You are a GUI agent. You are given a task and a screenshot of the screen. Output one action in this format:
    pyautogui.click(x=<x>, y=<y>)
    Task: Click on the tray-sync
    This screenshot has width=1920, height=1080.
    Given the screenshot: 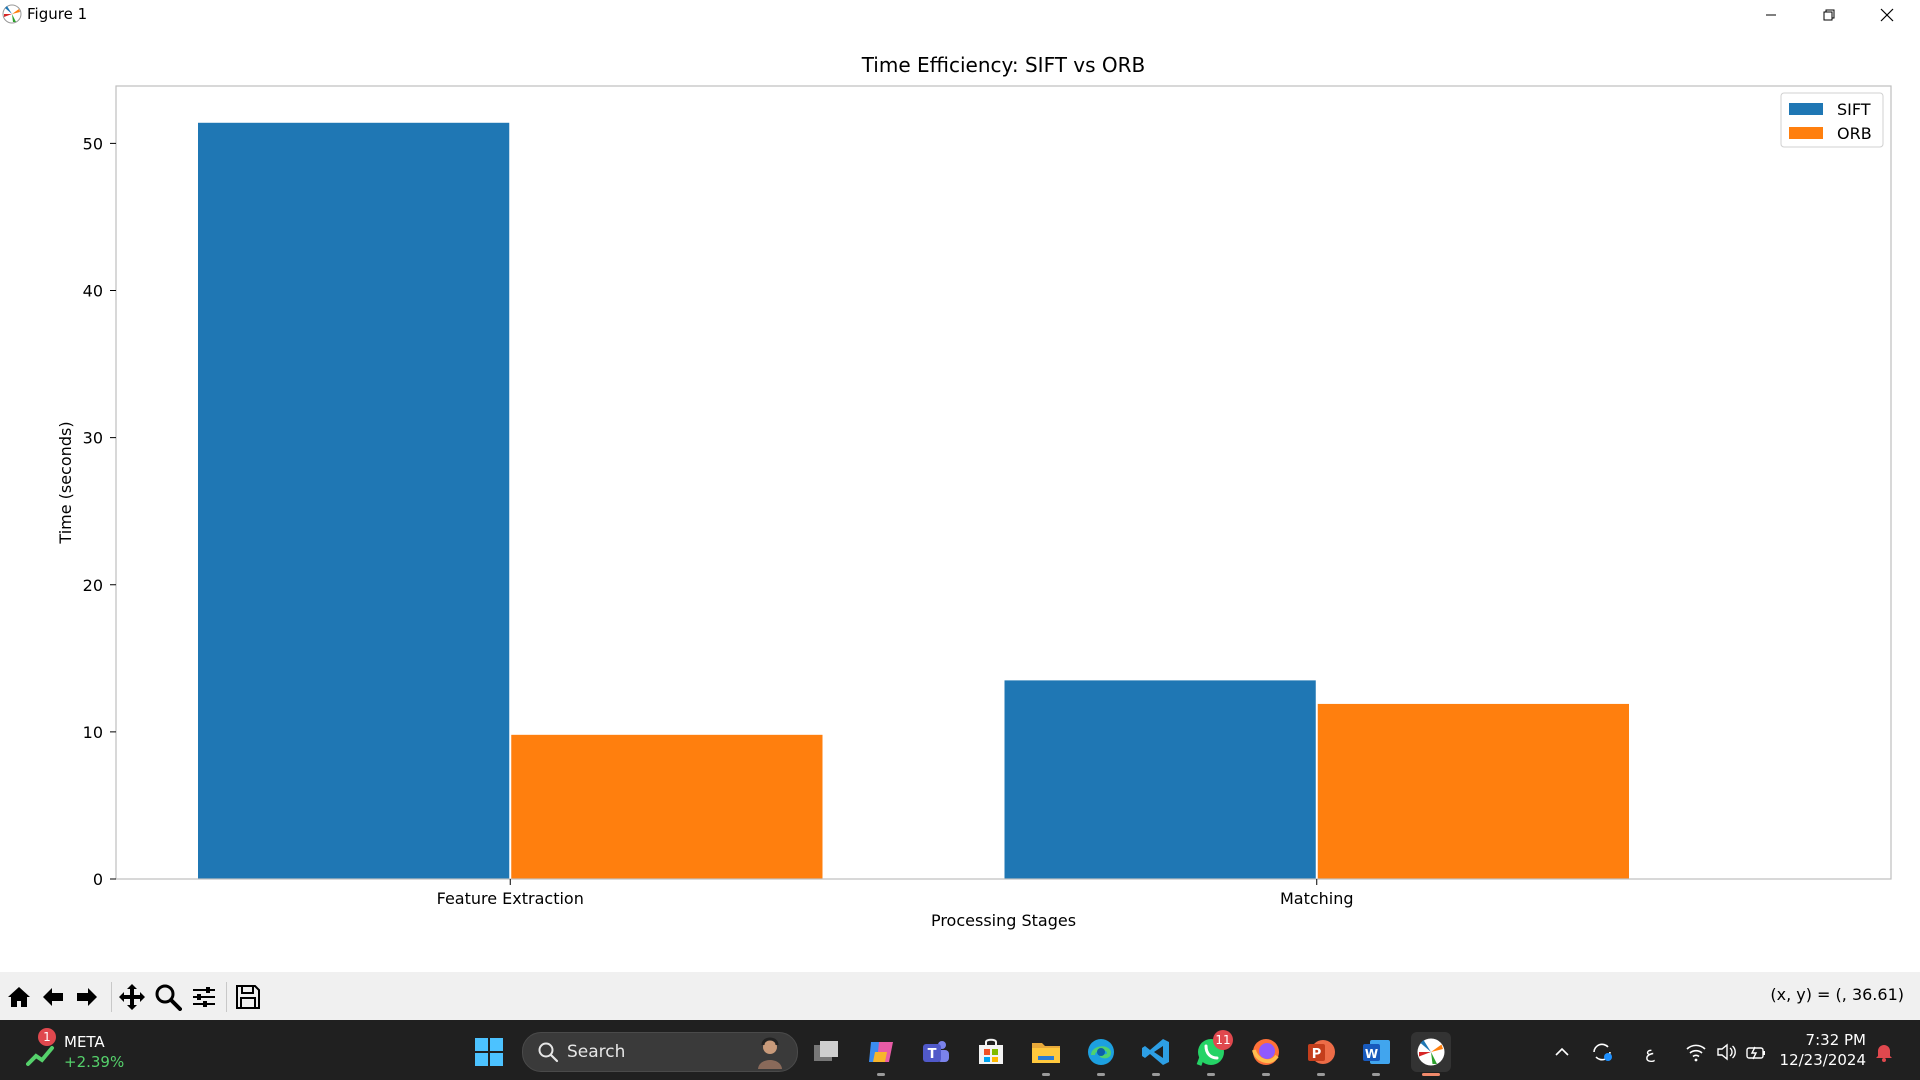 What is the action you would take?
    pyautogui.click(x=1602, y=1052)
    